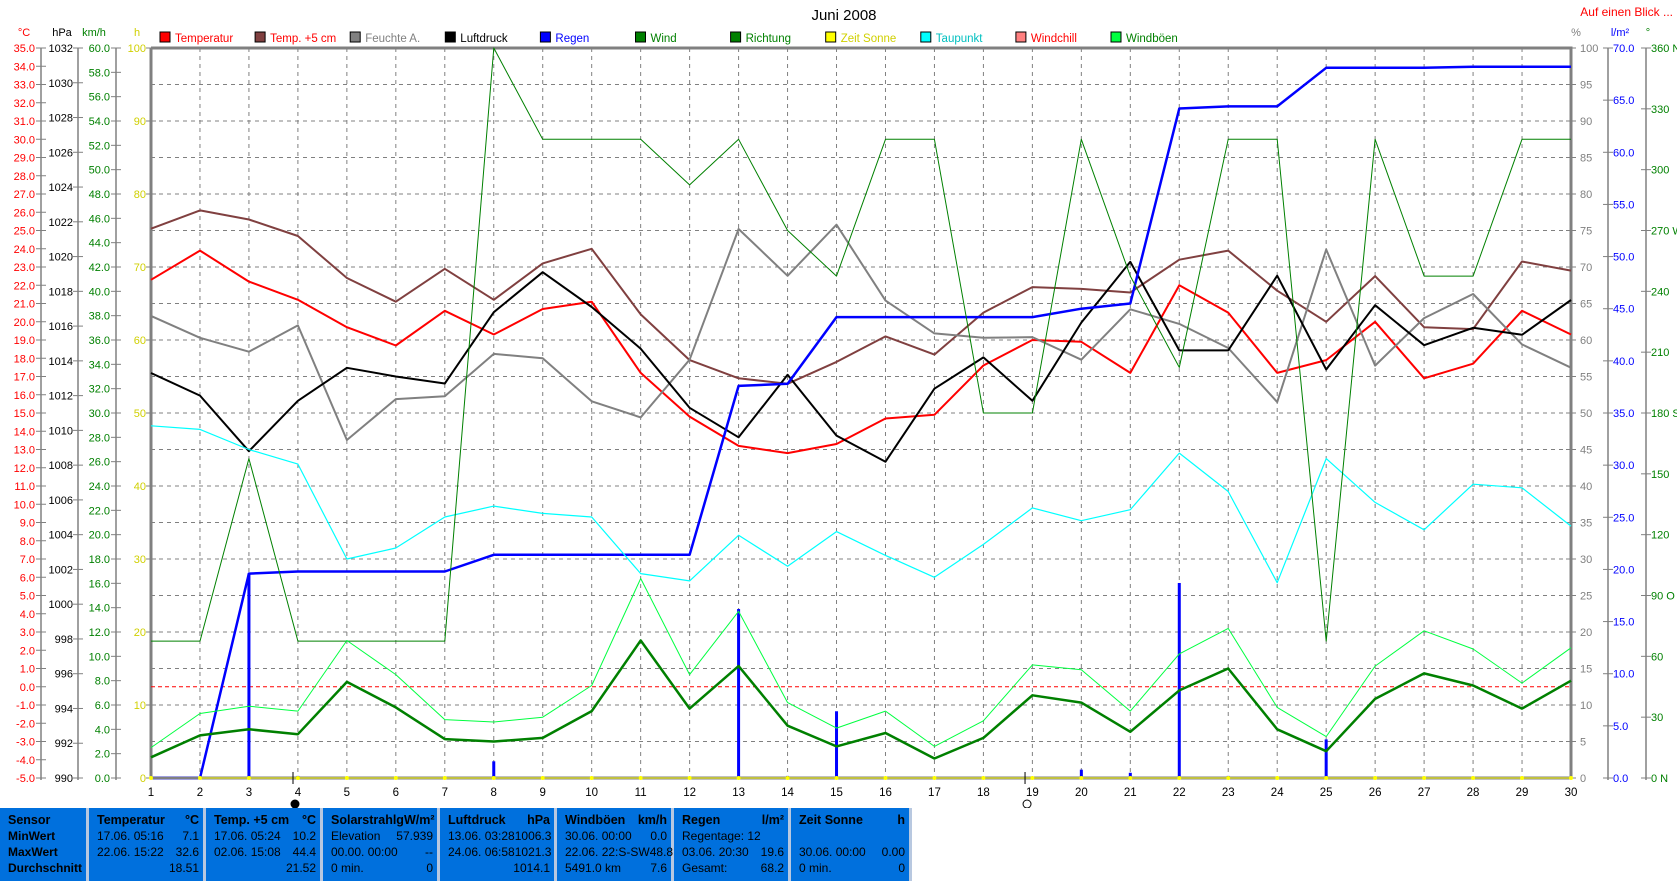 This screenshot has width=1677, height=881. Describe the element at coordinates (25, 761) in the screenshot. I see `temp-tick-label: -4.0` at that location.